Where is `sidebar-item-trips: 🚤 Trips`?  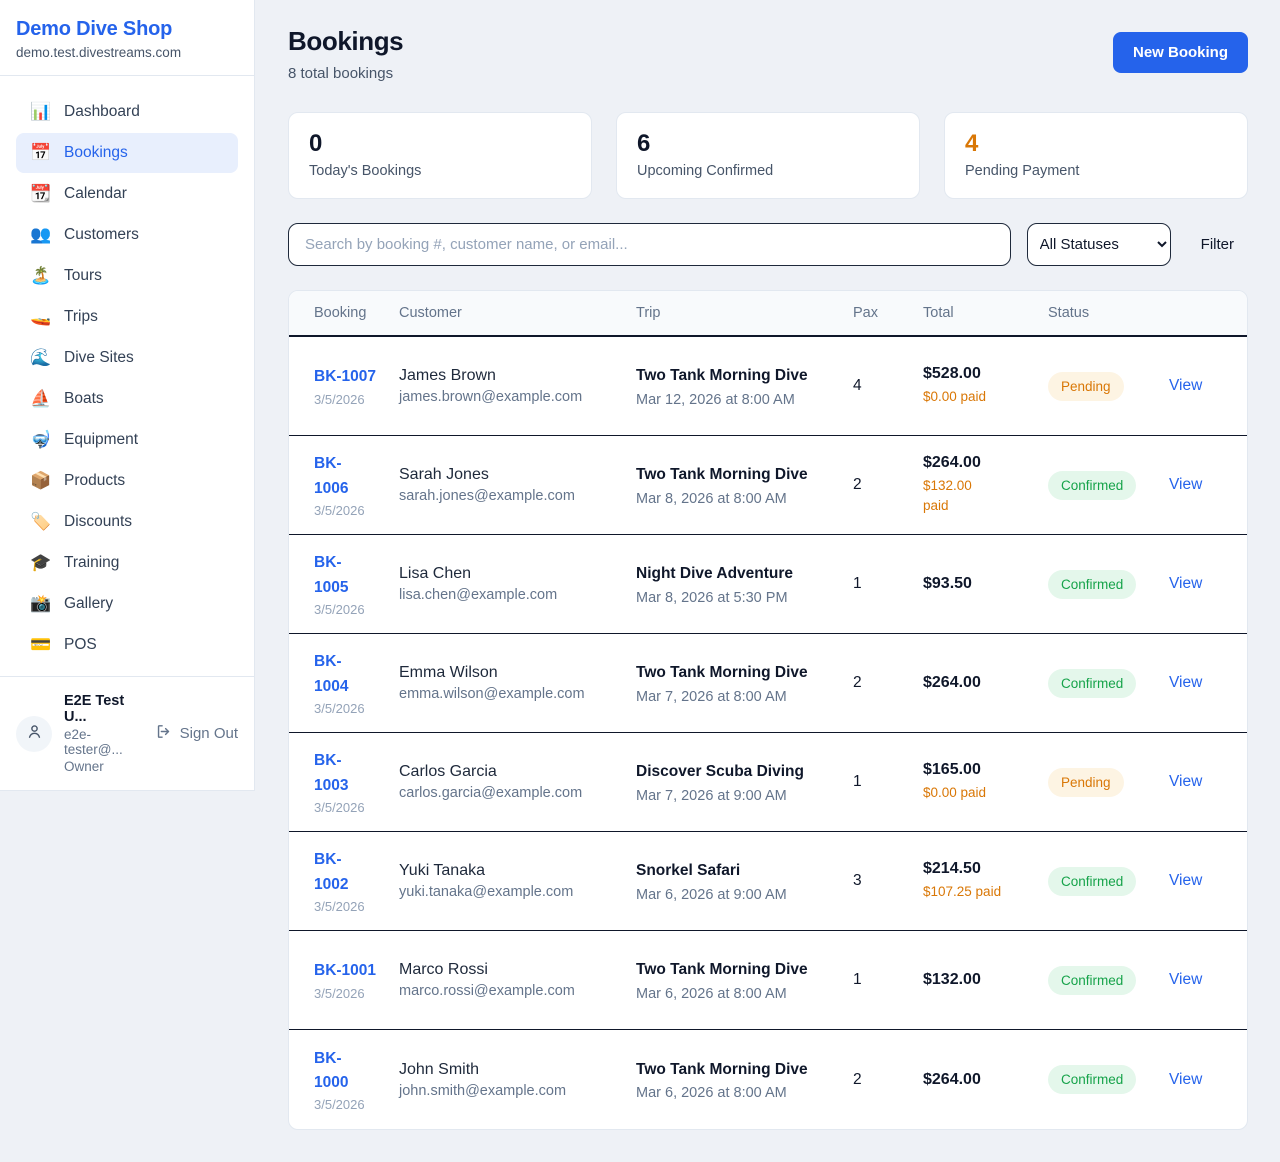 sidebar-item-trips: 🚤 Trips is located at coordinates (127, 317).